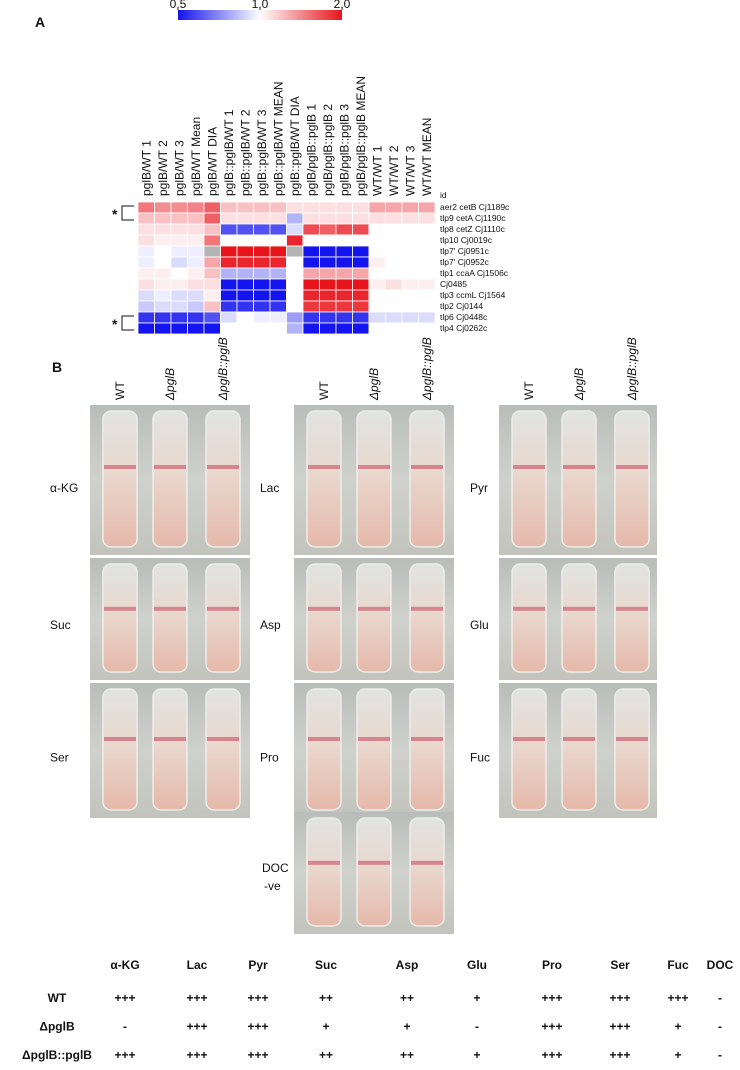  I want to click on column-label: pglB/WT Mean, so click(196, 156).